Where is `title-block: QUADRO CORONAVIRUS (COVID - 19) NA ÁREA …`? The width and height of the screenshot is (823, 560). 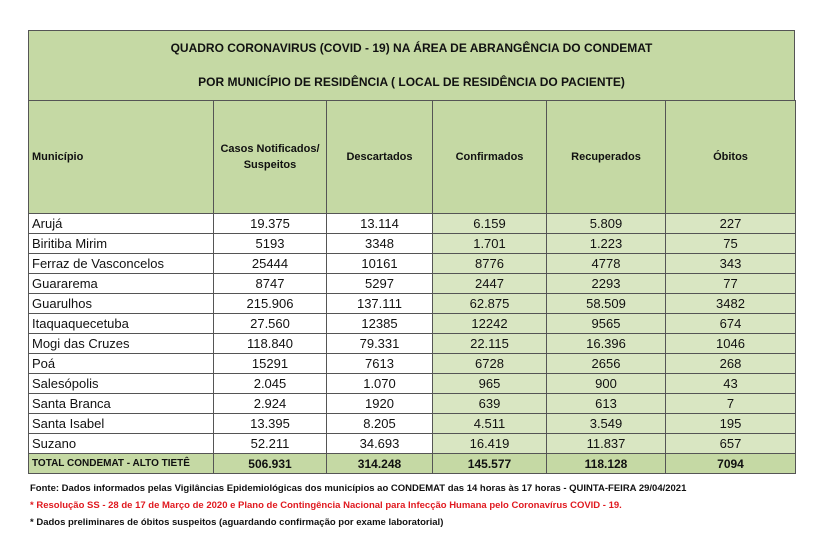 title-block: QUADRO CORONAVIRUS (COVID - 19) NA ÁREA … is located at coordinates (411, 65).